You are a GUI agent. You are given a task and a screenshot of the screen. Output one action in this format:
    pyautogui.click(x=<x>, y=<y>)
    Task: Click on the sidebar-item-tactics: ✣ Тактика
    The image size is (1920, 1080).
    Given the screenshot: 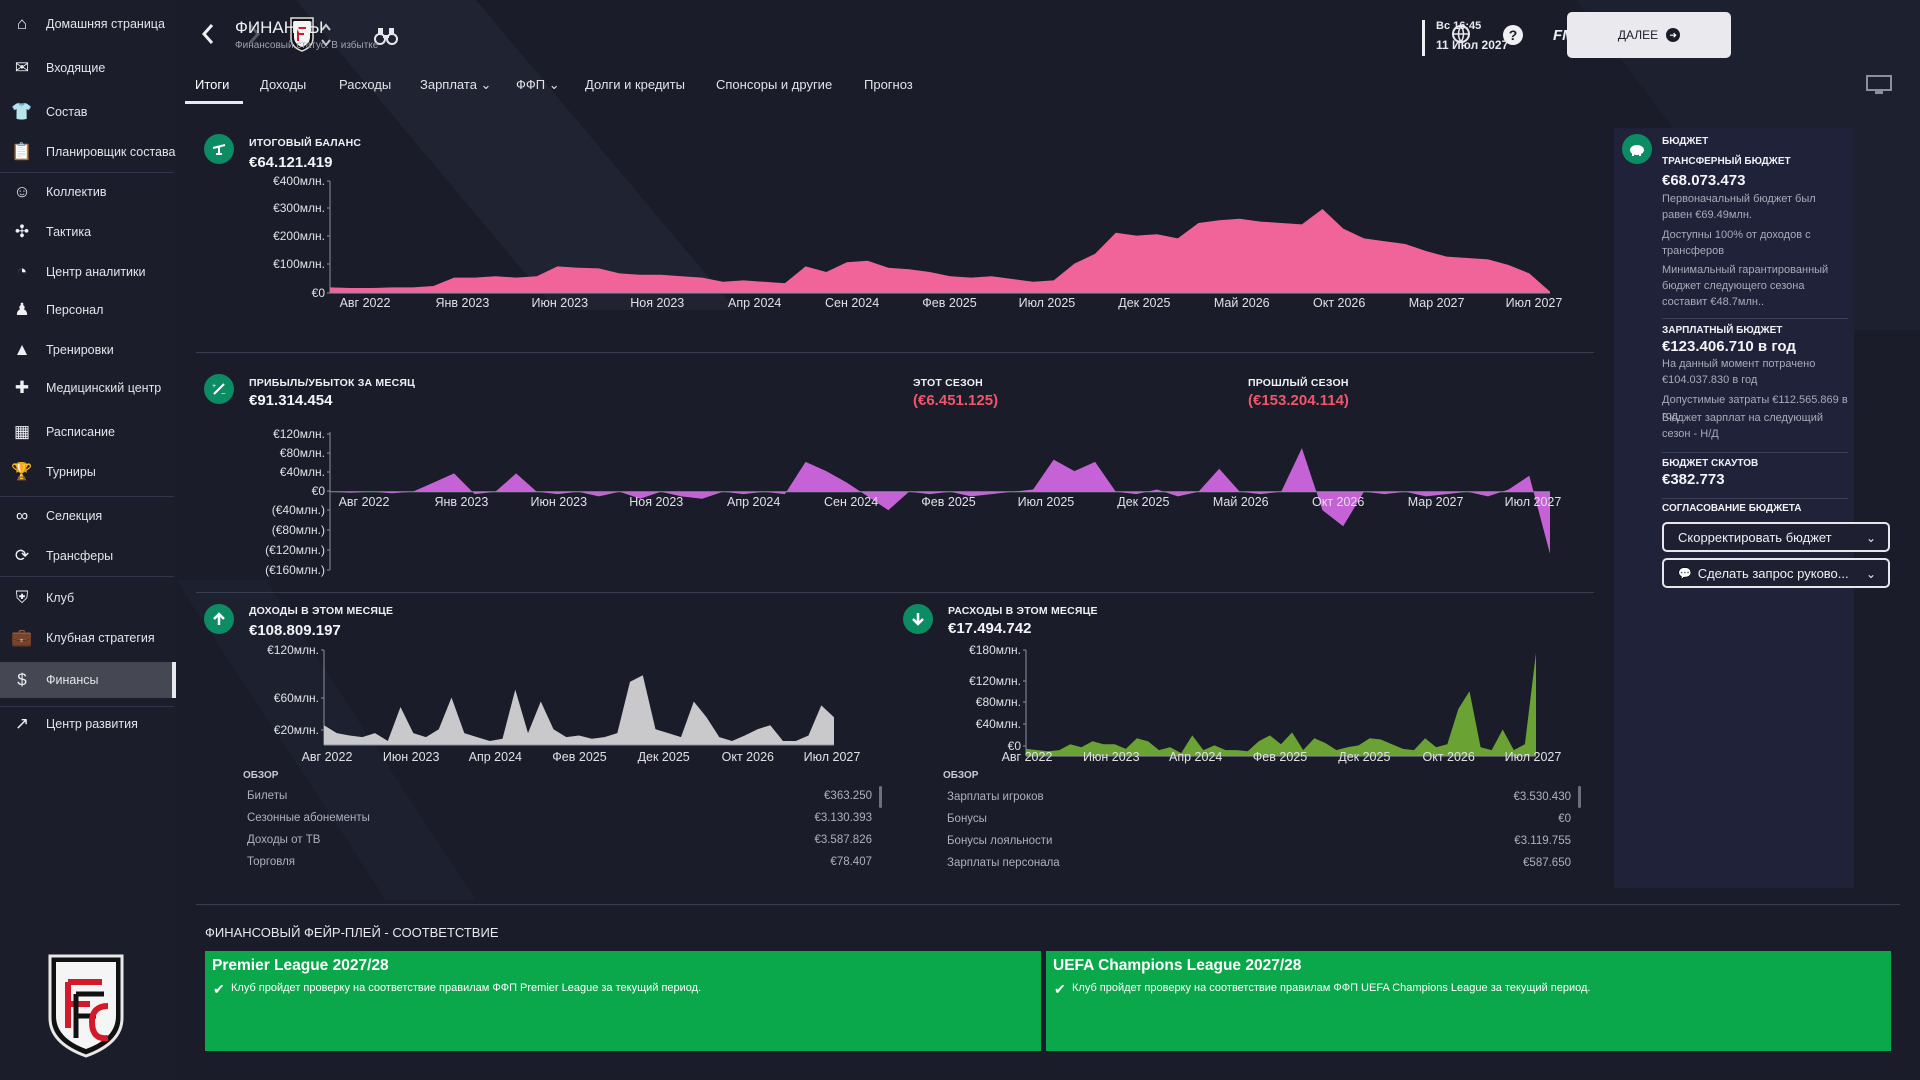 What is the action you would take?
    pyautogui.click(x=88, y=232)
    